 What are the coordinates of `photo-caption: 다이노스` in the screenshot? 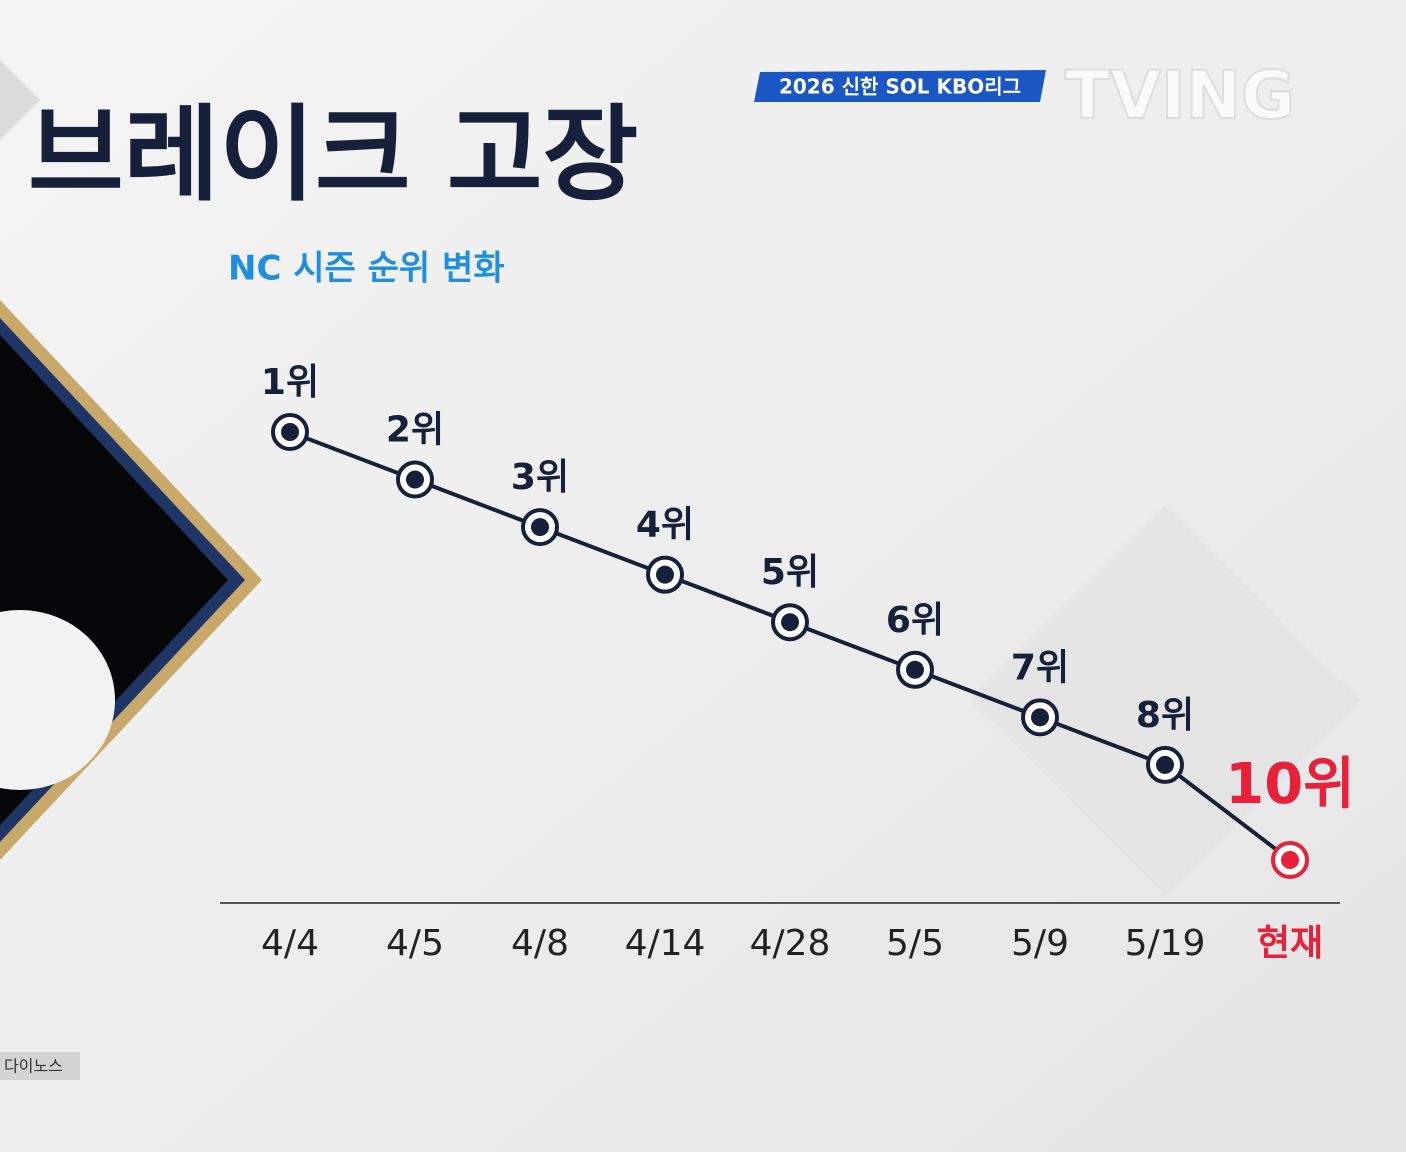 It's located at (33, 1066).